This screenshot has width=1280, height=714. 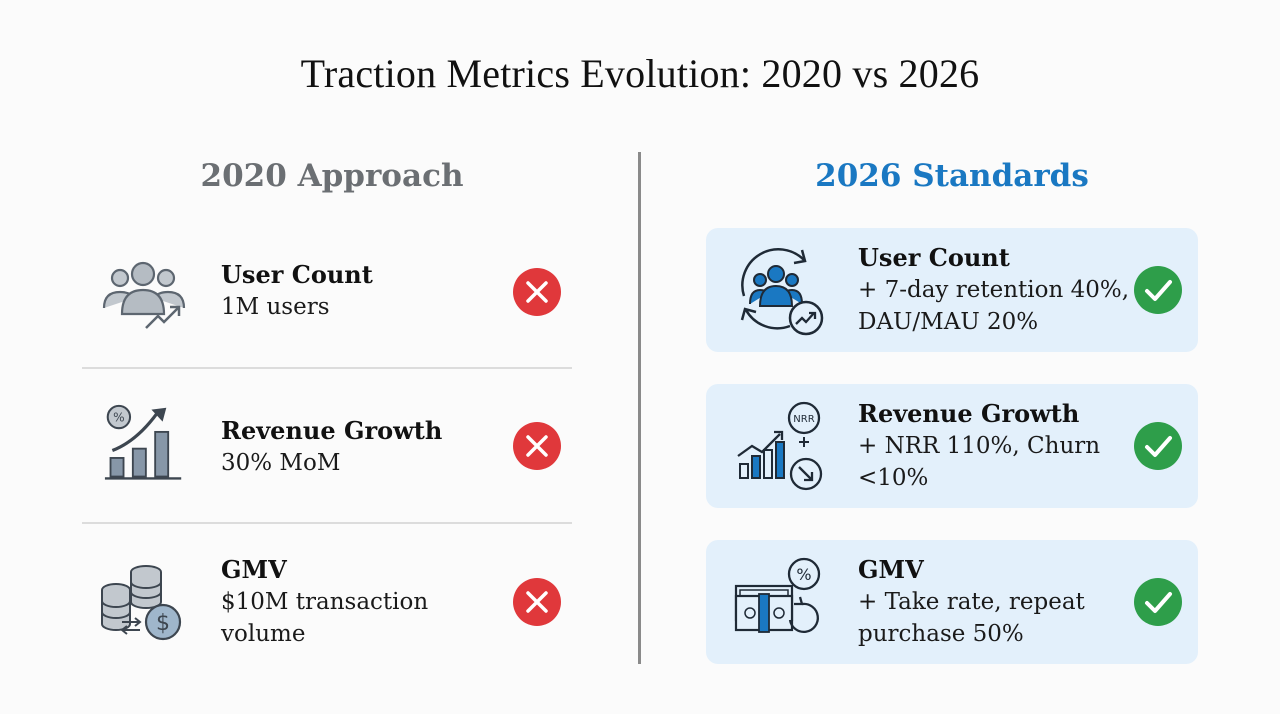 I want to click on cash-percent-icon: %, so click(x=777, y=595).